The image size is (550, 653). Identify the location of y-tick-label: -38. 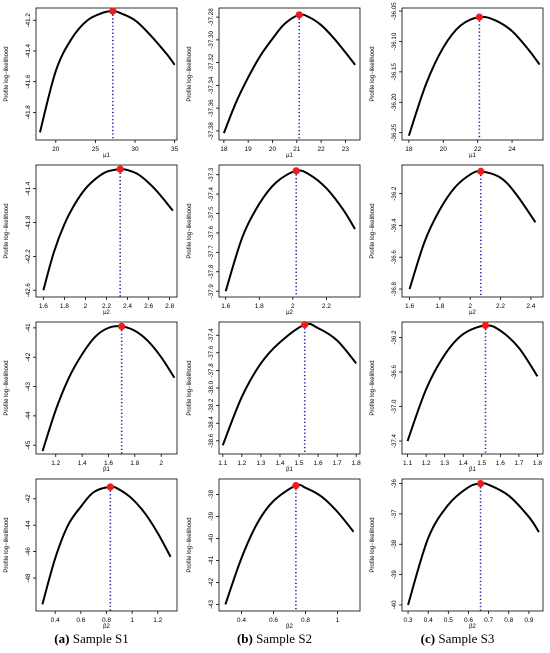
(211, 494).